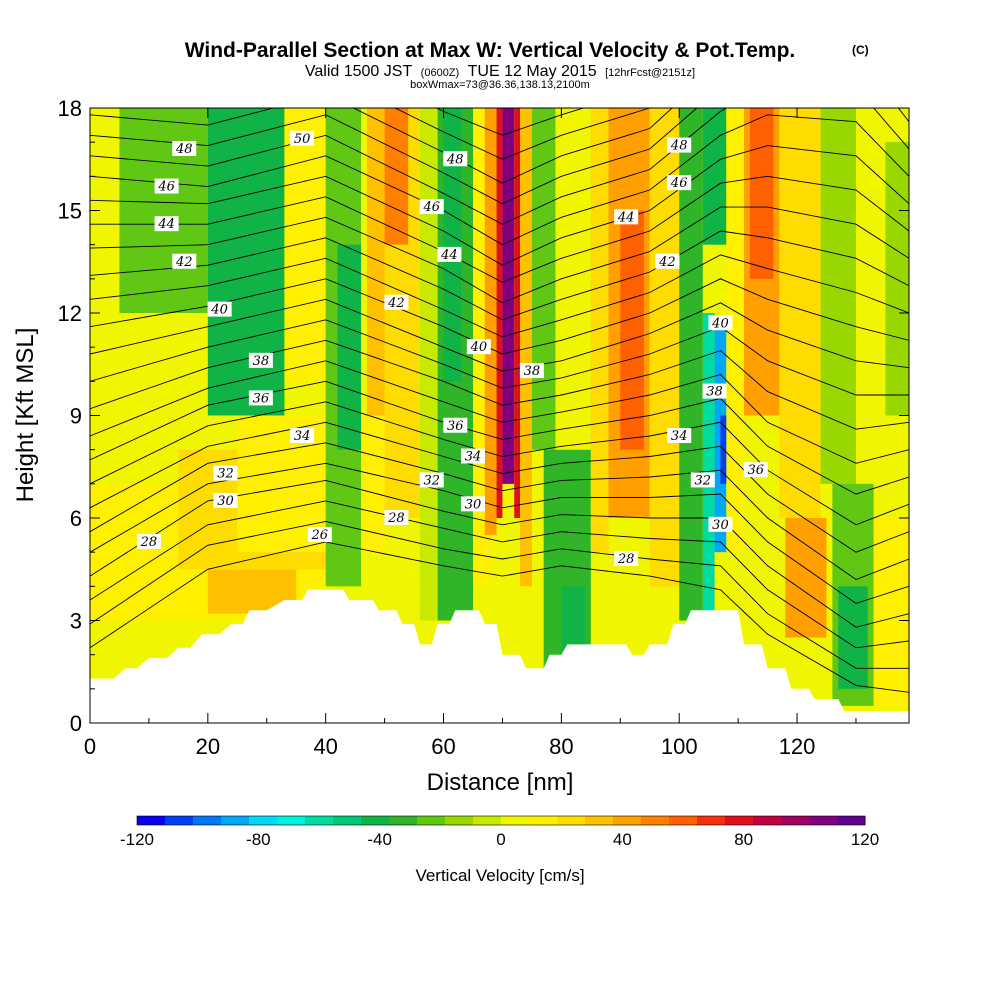 The image size is (1000, 1000). What do you see at coordinates (90, 746) in the screenshot?
I see `x-tick-label: 0` at bounding box center [90, 746].